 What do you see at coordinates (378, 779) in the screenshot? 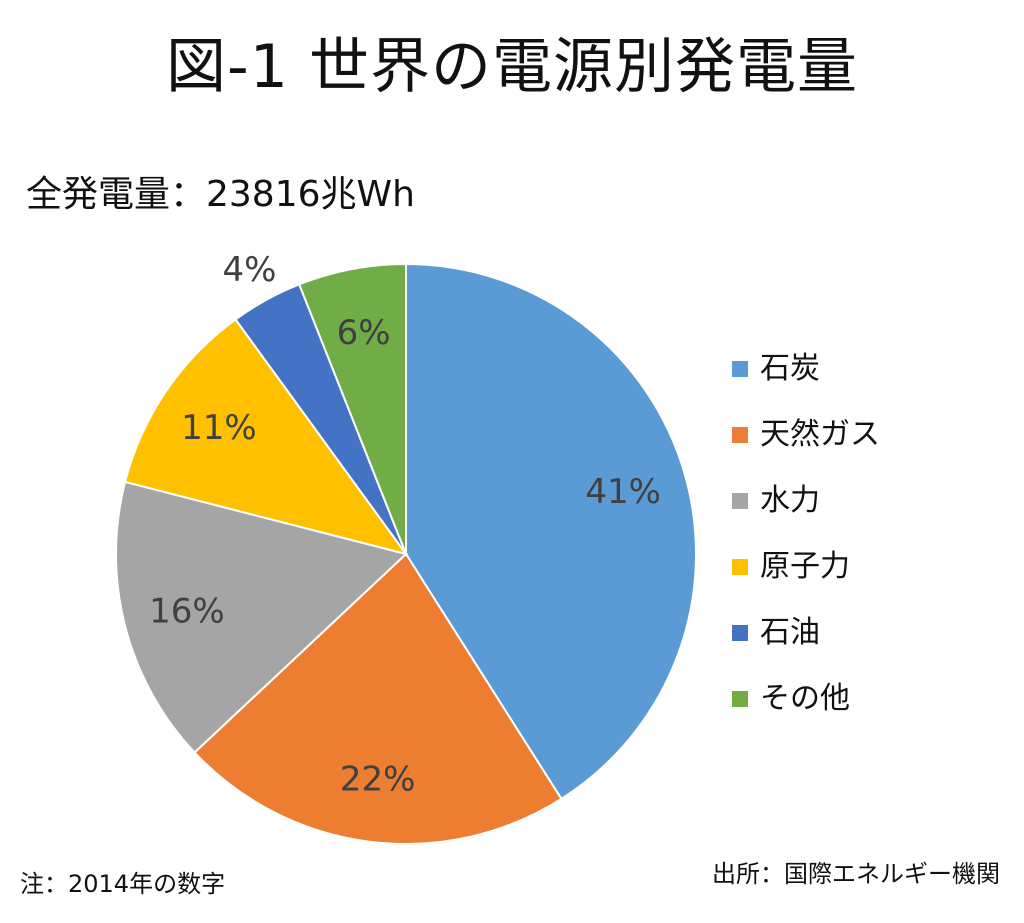
I see `slice-data-label: 22%` at bounding box center [378, 779].